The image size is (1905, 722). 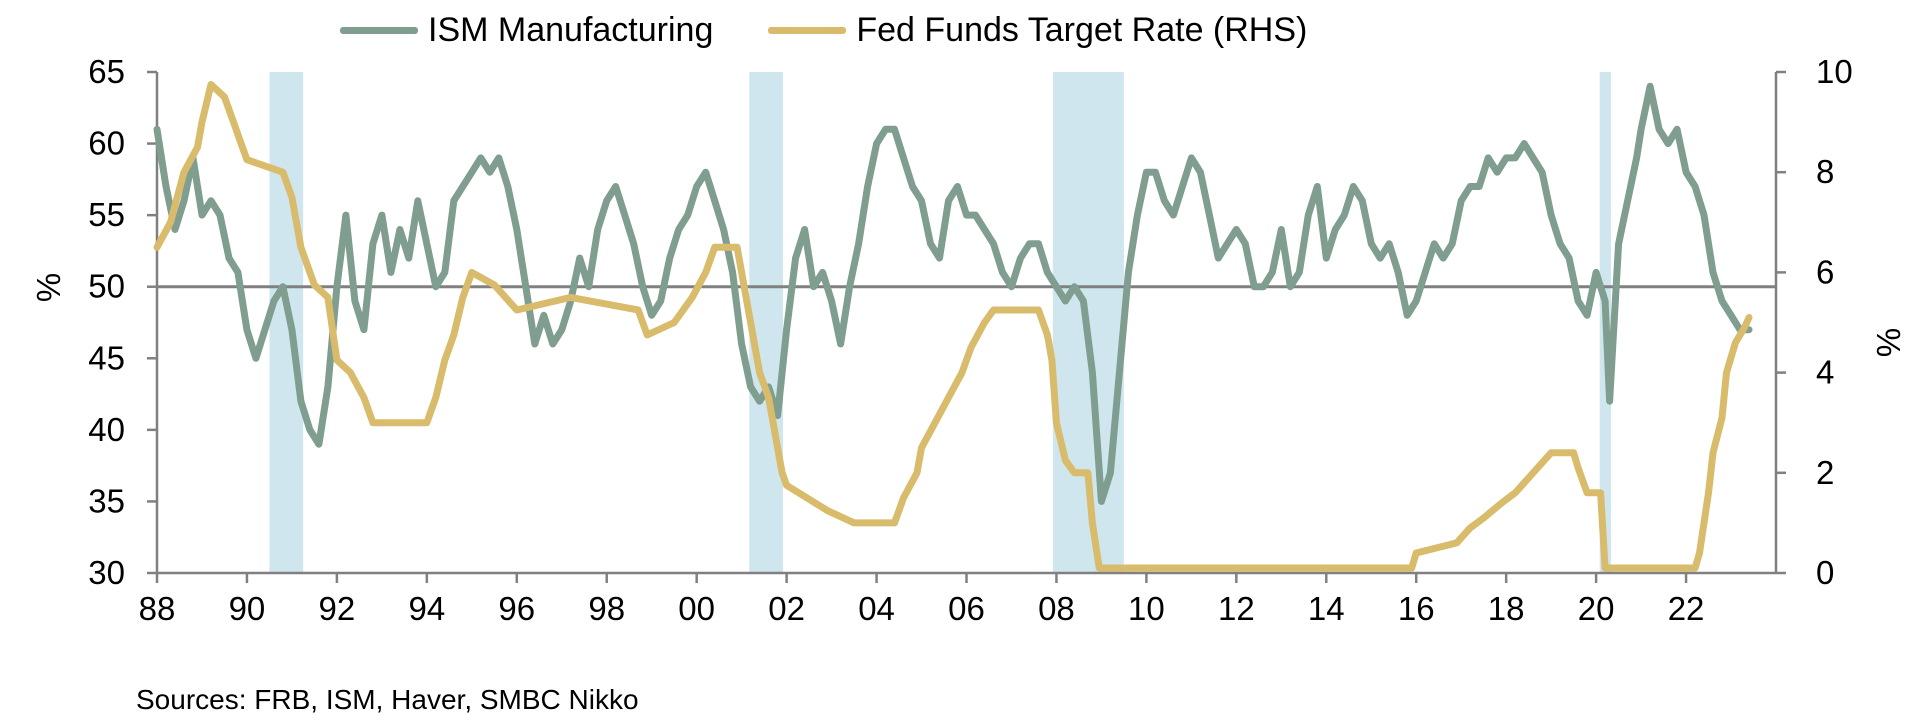 I want to click on legend-item-fed-funds: Fed Funds Target Rate (RHS), so click(x=1037, y=30).